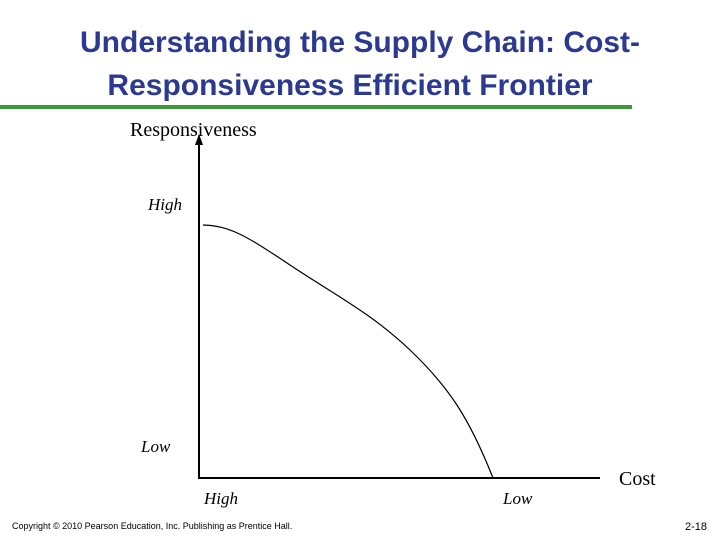 The image size is (720, 540). What do you see at coordinates (637, 479) in the screenshot?
I see `x-axis-label: Cost` at bounding box center [637, 479].